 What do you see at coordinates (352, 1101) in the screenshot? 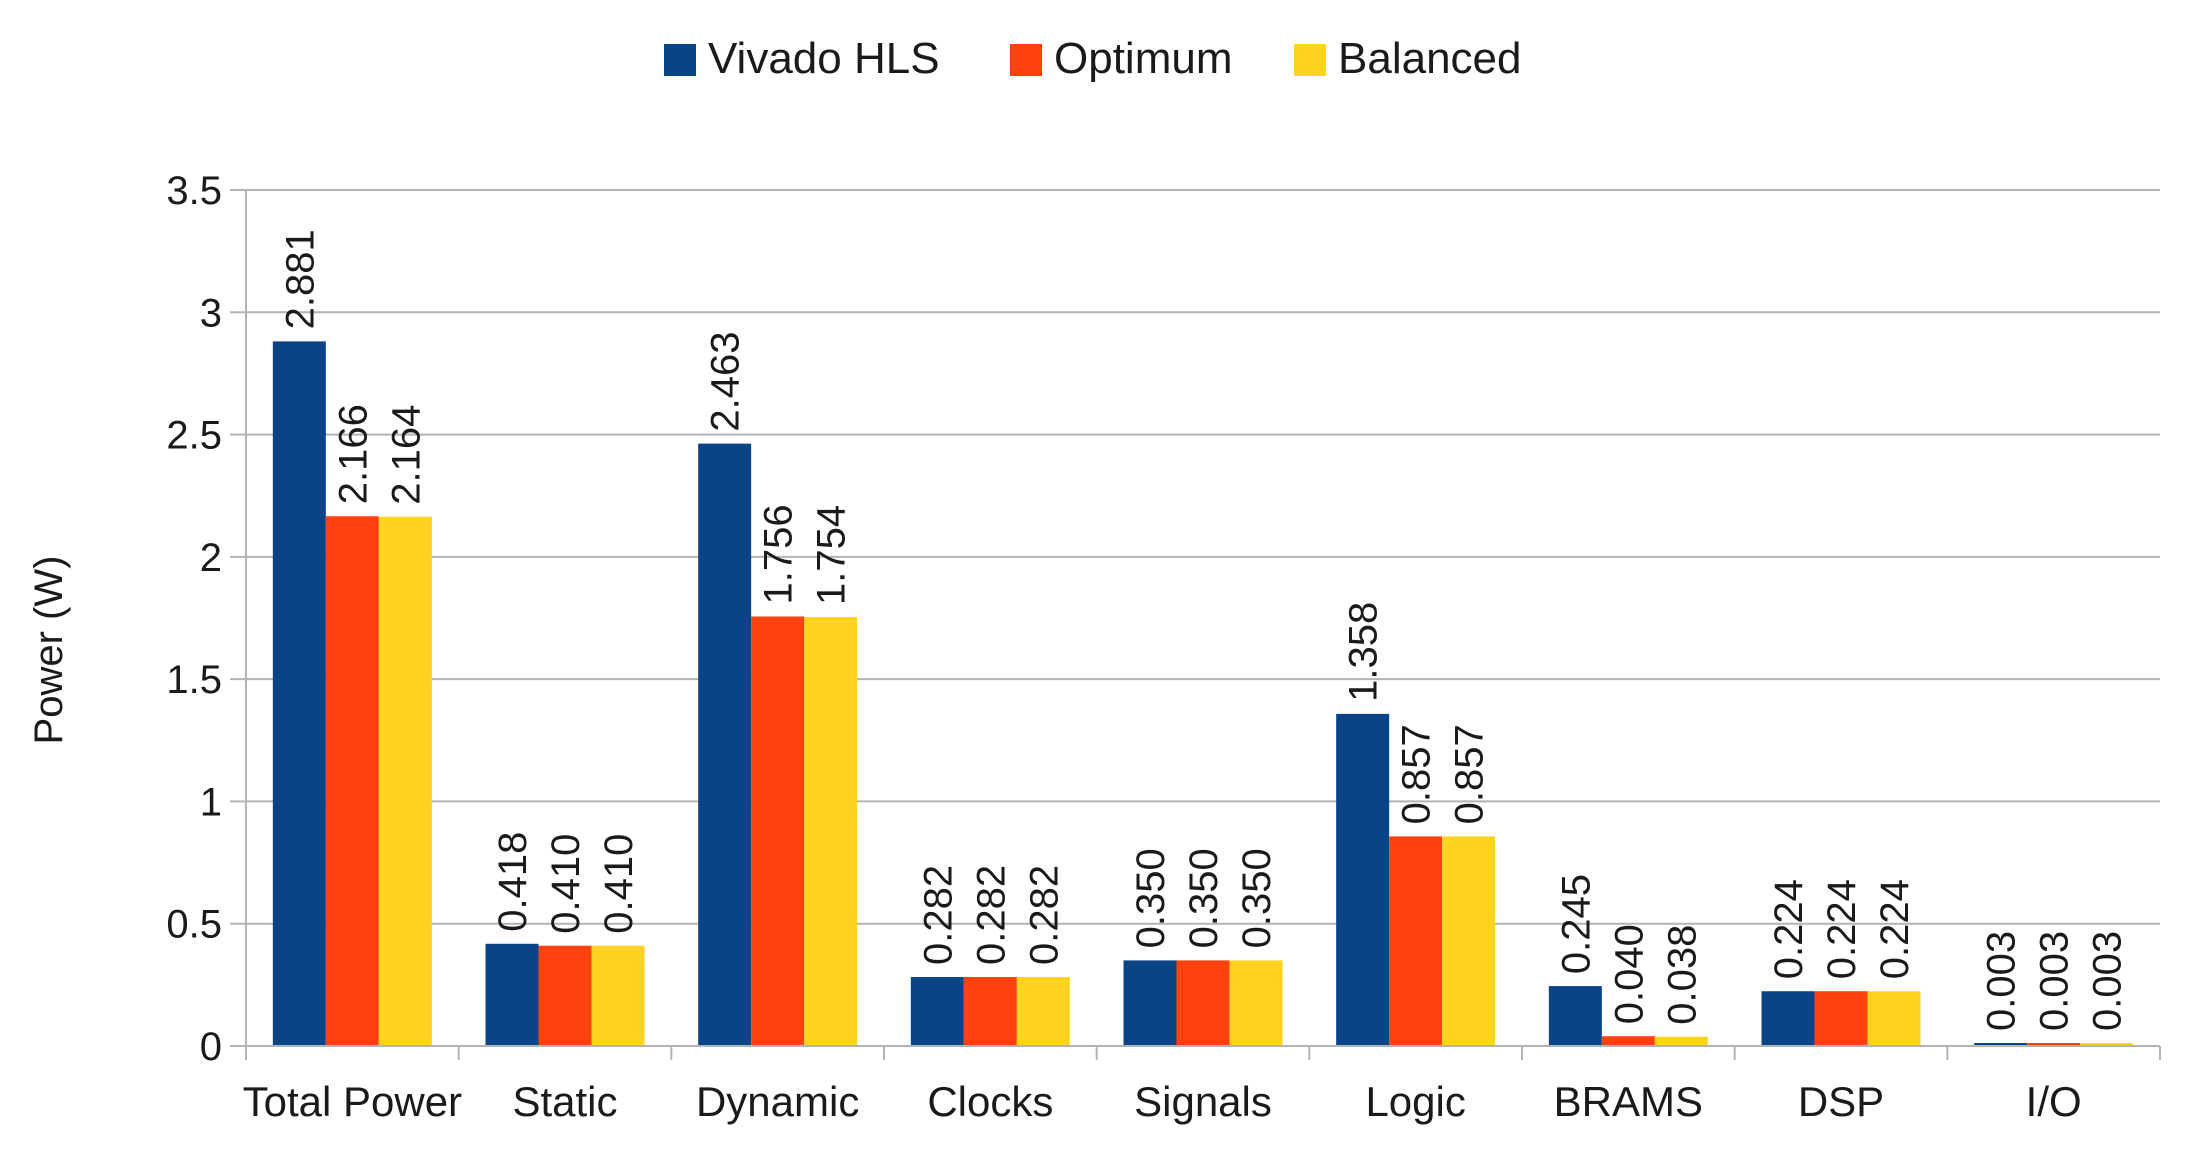
I see `category-label: Total Power` at bounding box center [352, 1101].